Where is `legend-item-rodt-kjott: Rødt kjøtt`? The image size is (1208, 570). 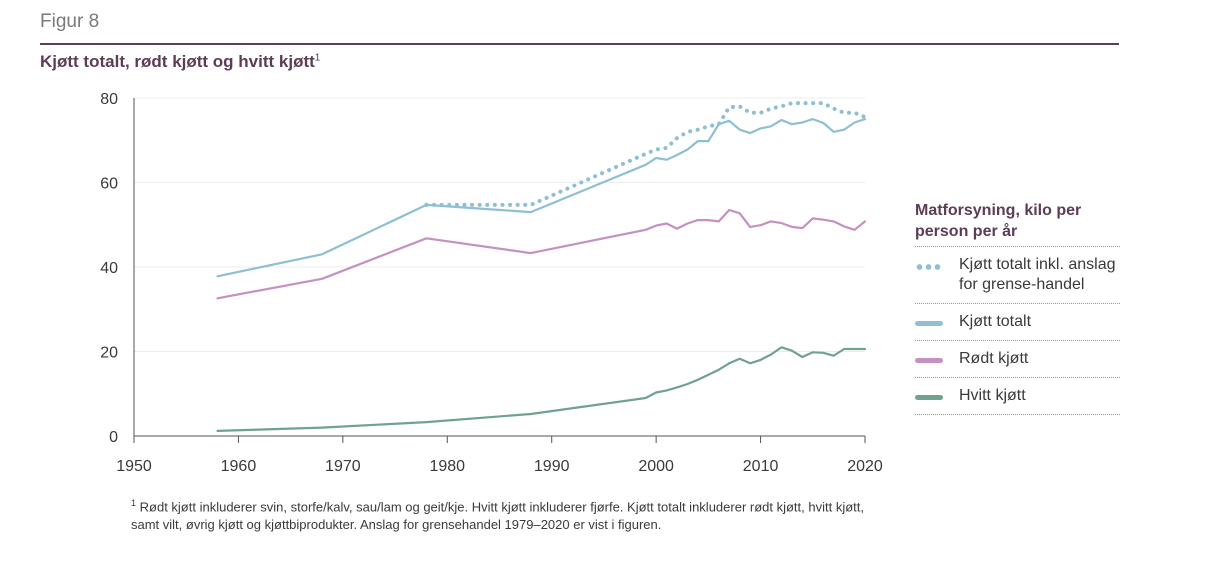
legend-item-rodt-kjott: Rødt kjøtt is located at coordinates (1017, 359).